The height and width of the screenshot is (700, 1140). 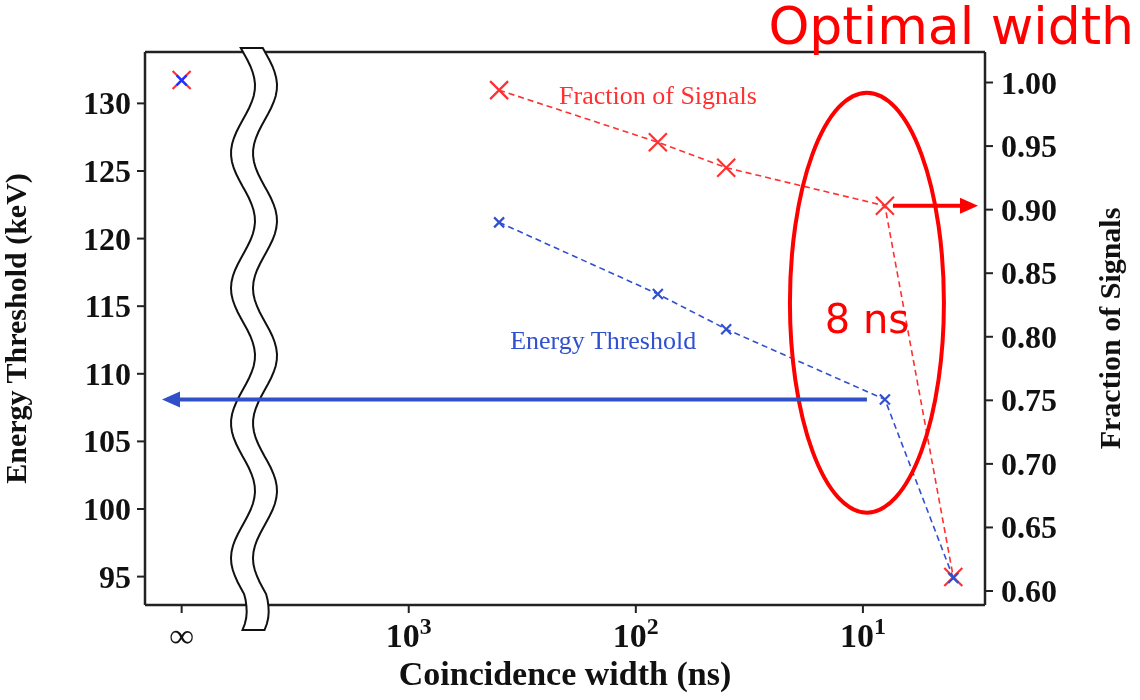 I want to click on y-tick-label: 100, so click(x=107, y=509).